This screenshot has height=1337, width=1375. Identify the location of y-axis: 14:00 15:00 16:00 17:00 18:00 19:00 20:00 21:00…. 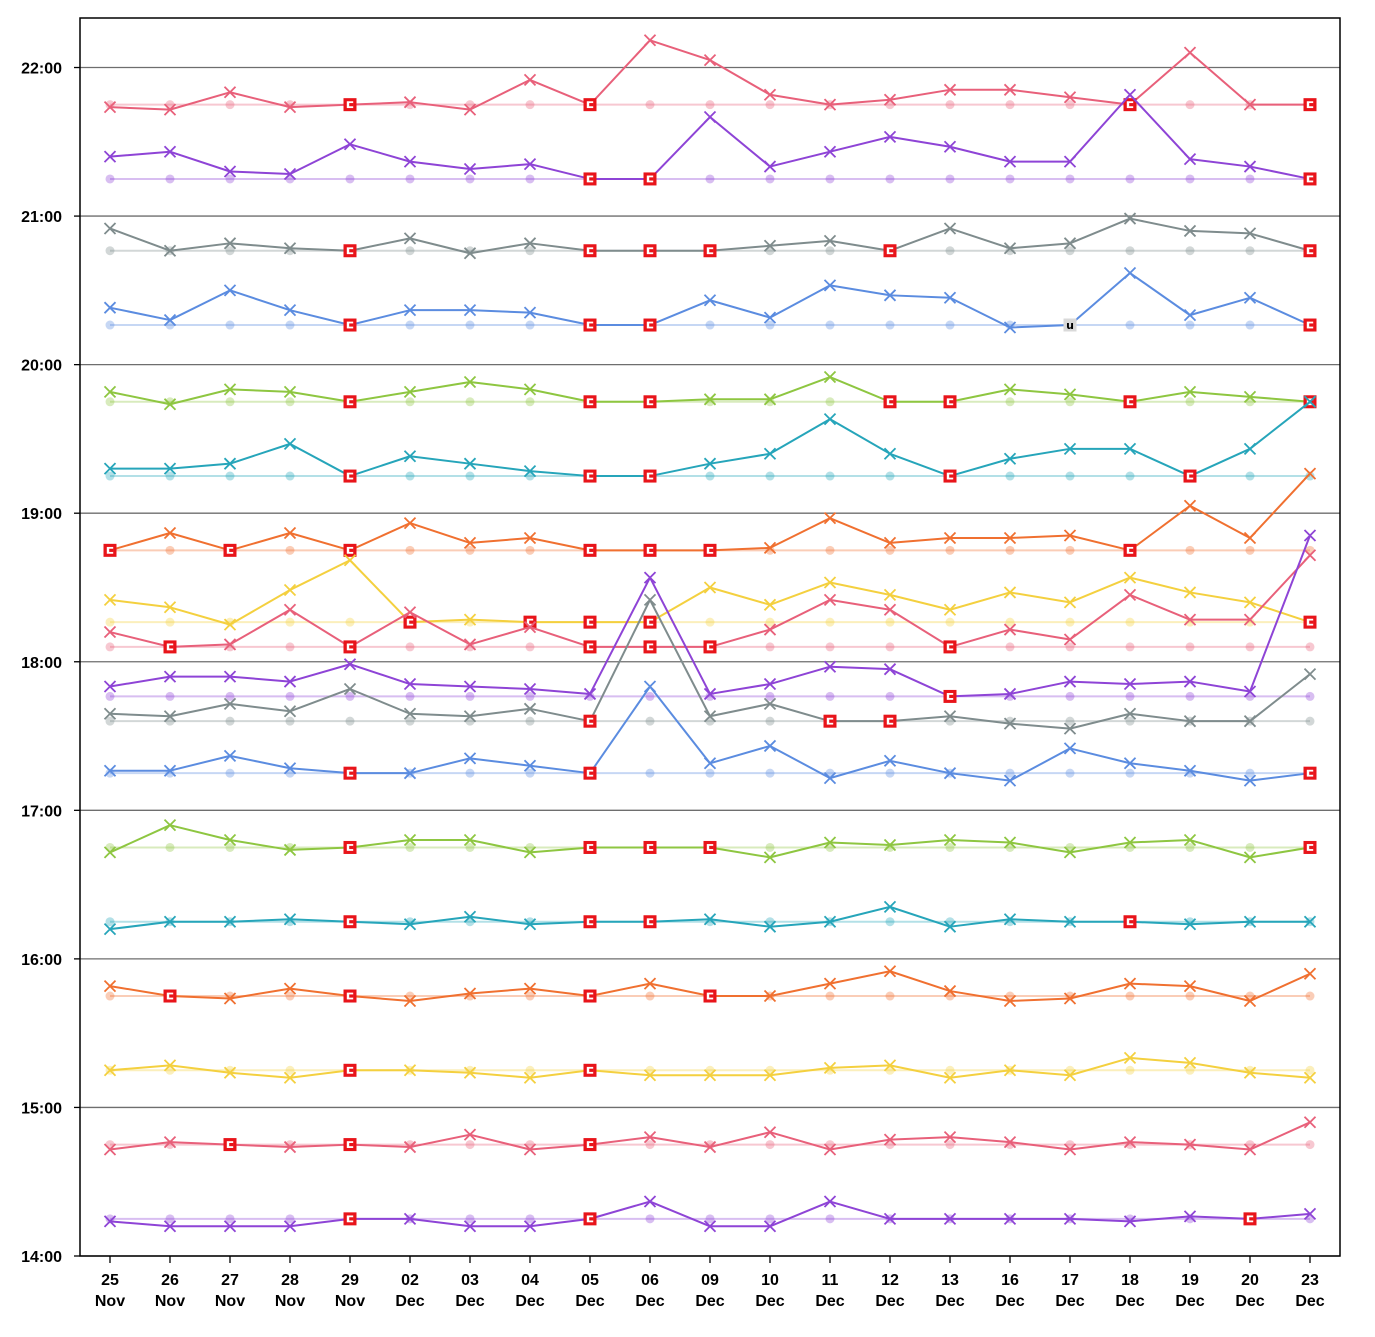
(50, 663).